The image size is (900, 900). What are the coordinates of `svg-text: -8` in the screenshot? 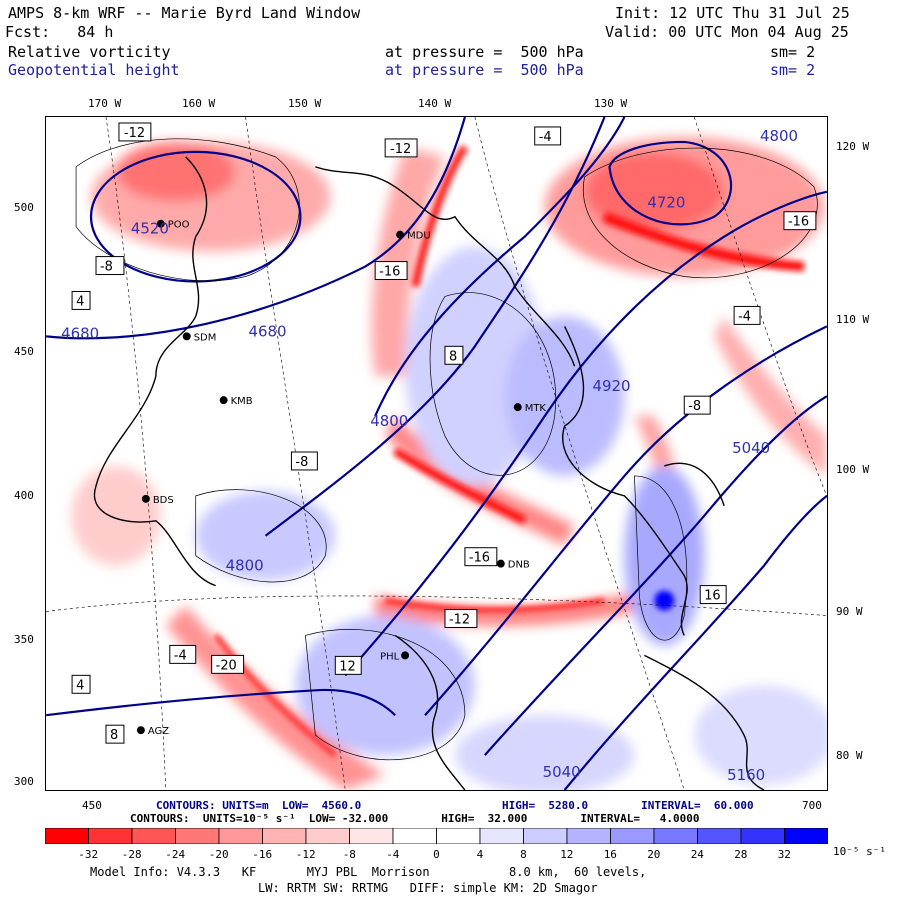 It's located at (106, 267).